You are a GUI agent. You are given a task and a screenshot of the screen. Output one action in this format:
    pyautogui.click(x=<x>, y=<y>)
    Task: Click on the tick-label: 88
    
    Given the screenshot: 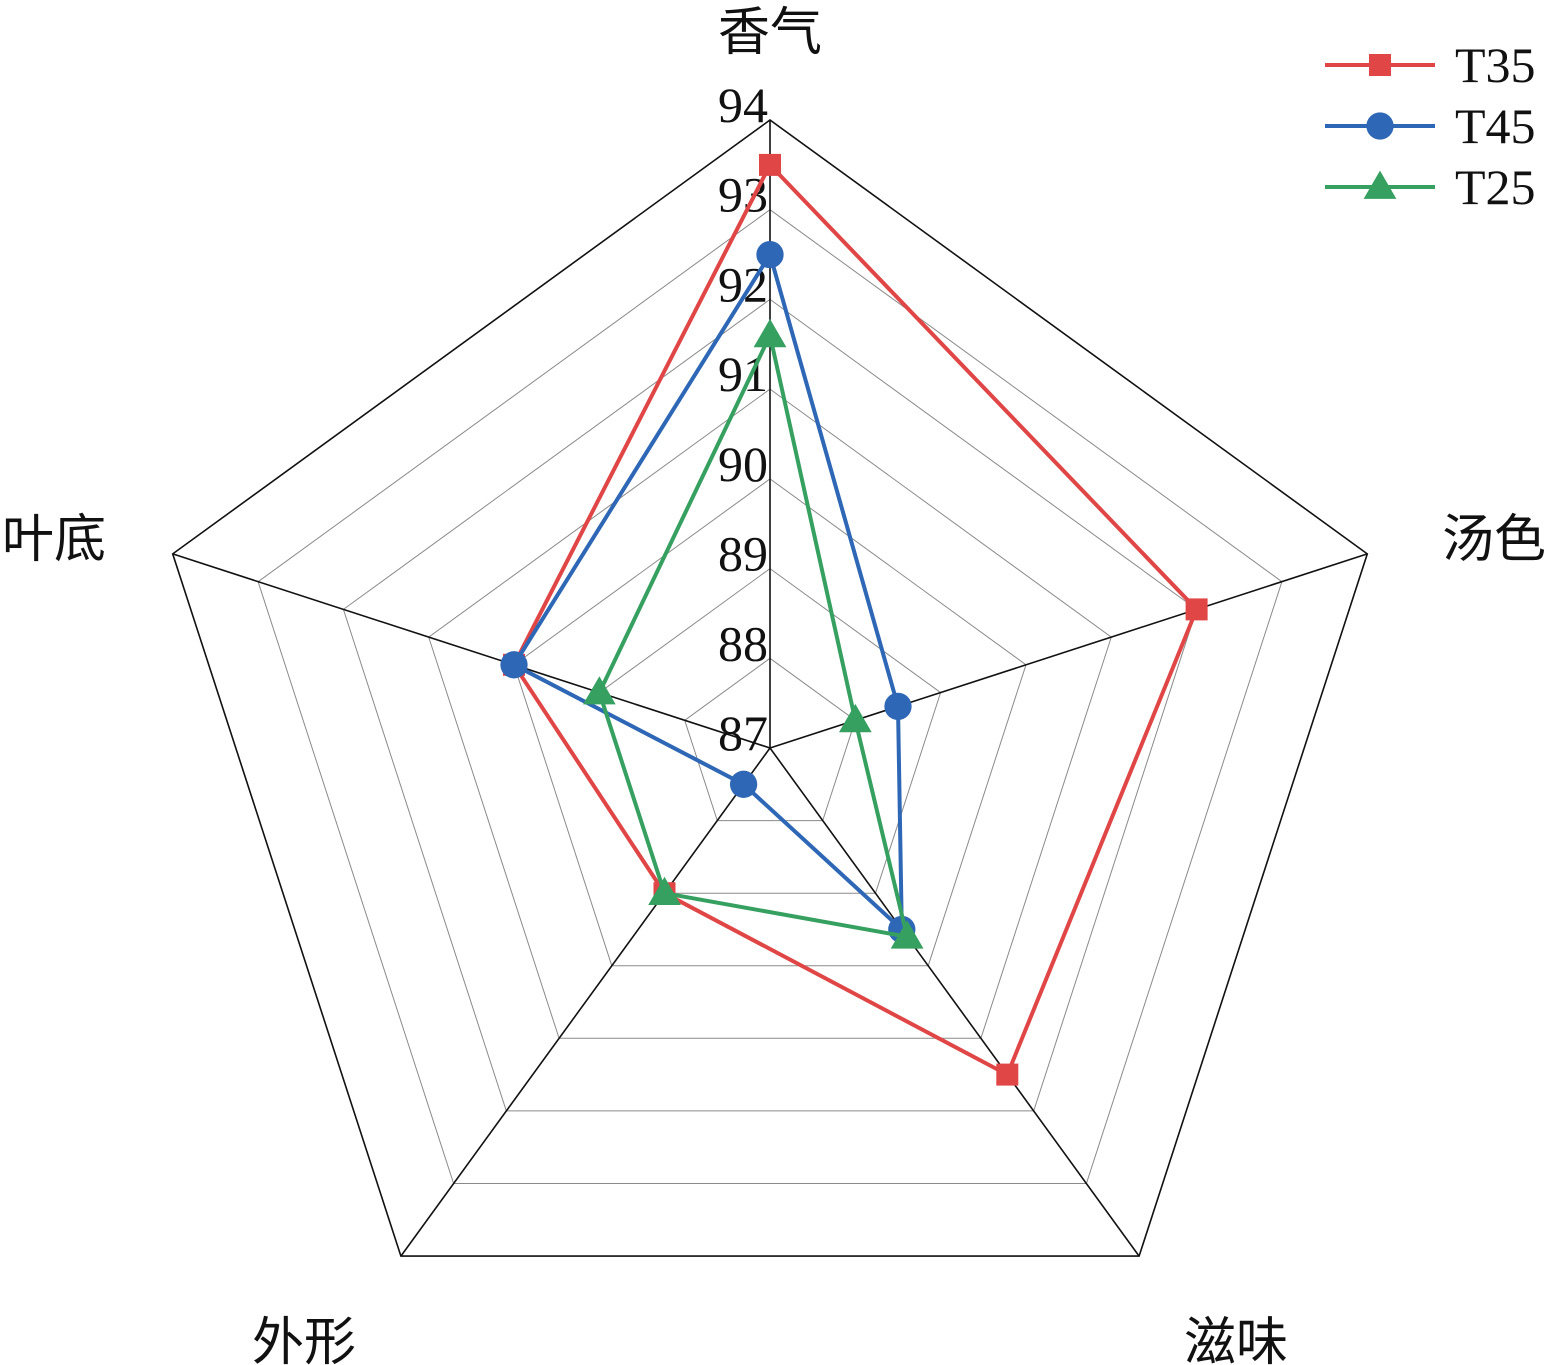 What is the action you would take?
    pyautogui.click(x=743, y=643)
    